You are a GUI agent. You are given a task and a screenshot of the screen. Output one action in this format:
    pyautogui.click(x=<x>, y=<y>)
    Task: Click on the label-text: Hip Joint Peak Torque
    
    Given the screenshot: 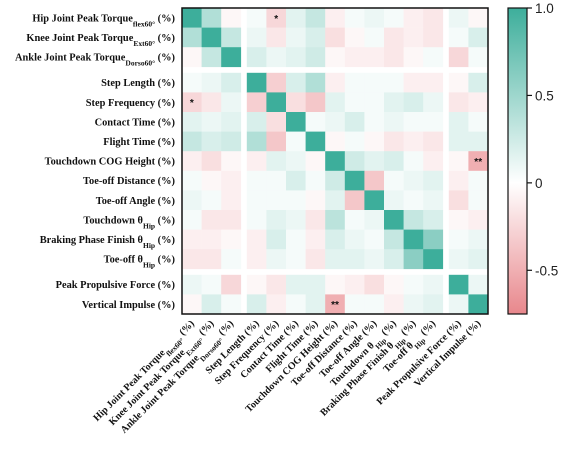 What is the action you would take?
    pyautogui.click(x=82, y=18)
    